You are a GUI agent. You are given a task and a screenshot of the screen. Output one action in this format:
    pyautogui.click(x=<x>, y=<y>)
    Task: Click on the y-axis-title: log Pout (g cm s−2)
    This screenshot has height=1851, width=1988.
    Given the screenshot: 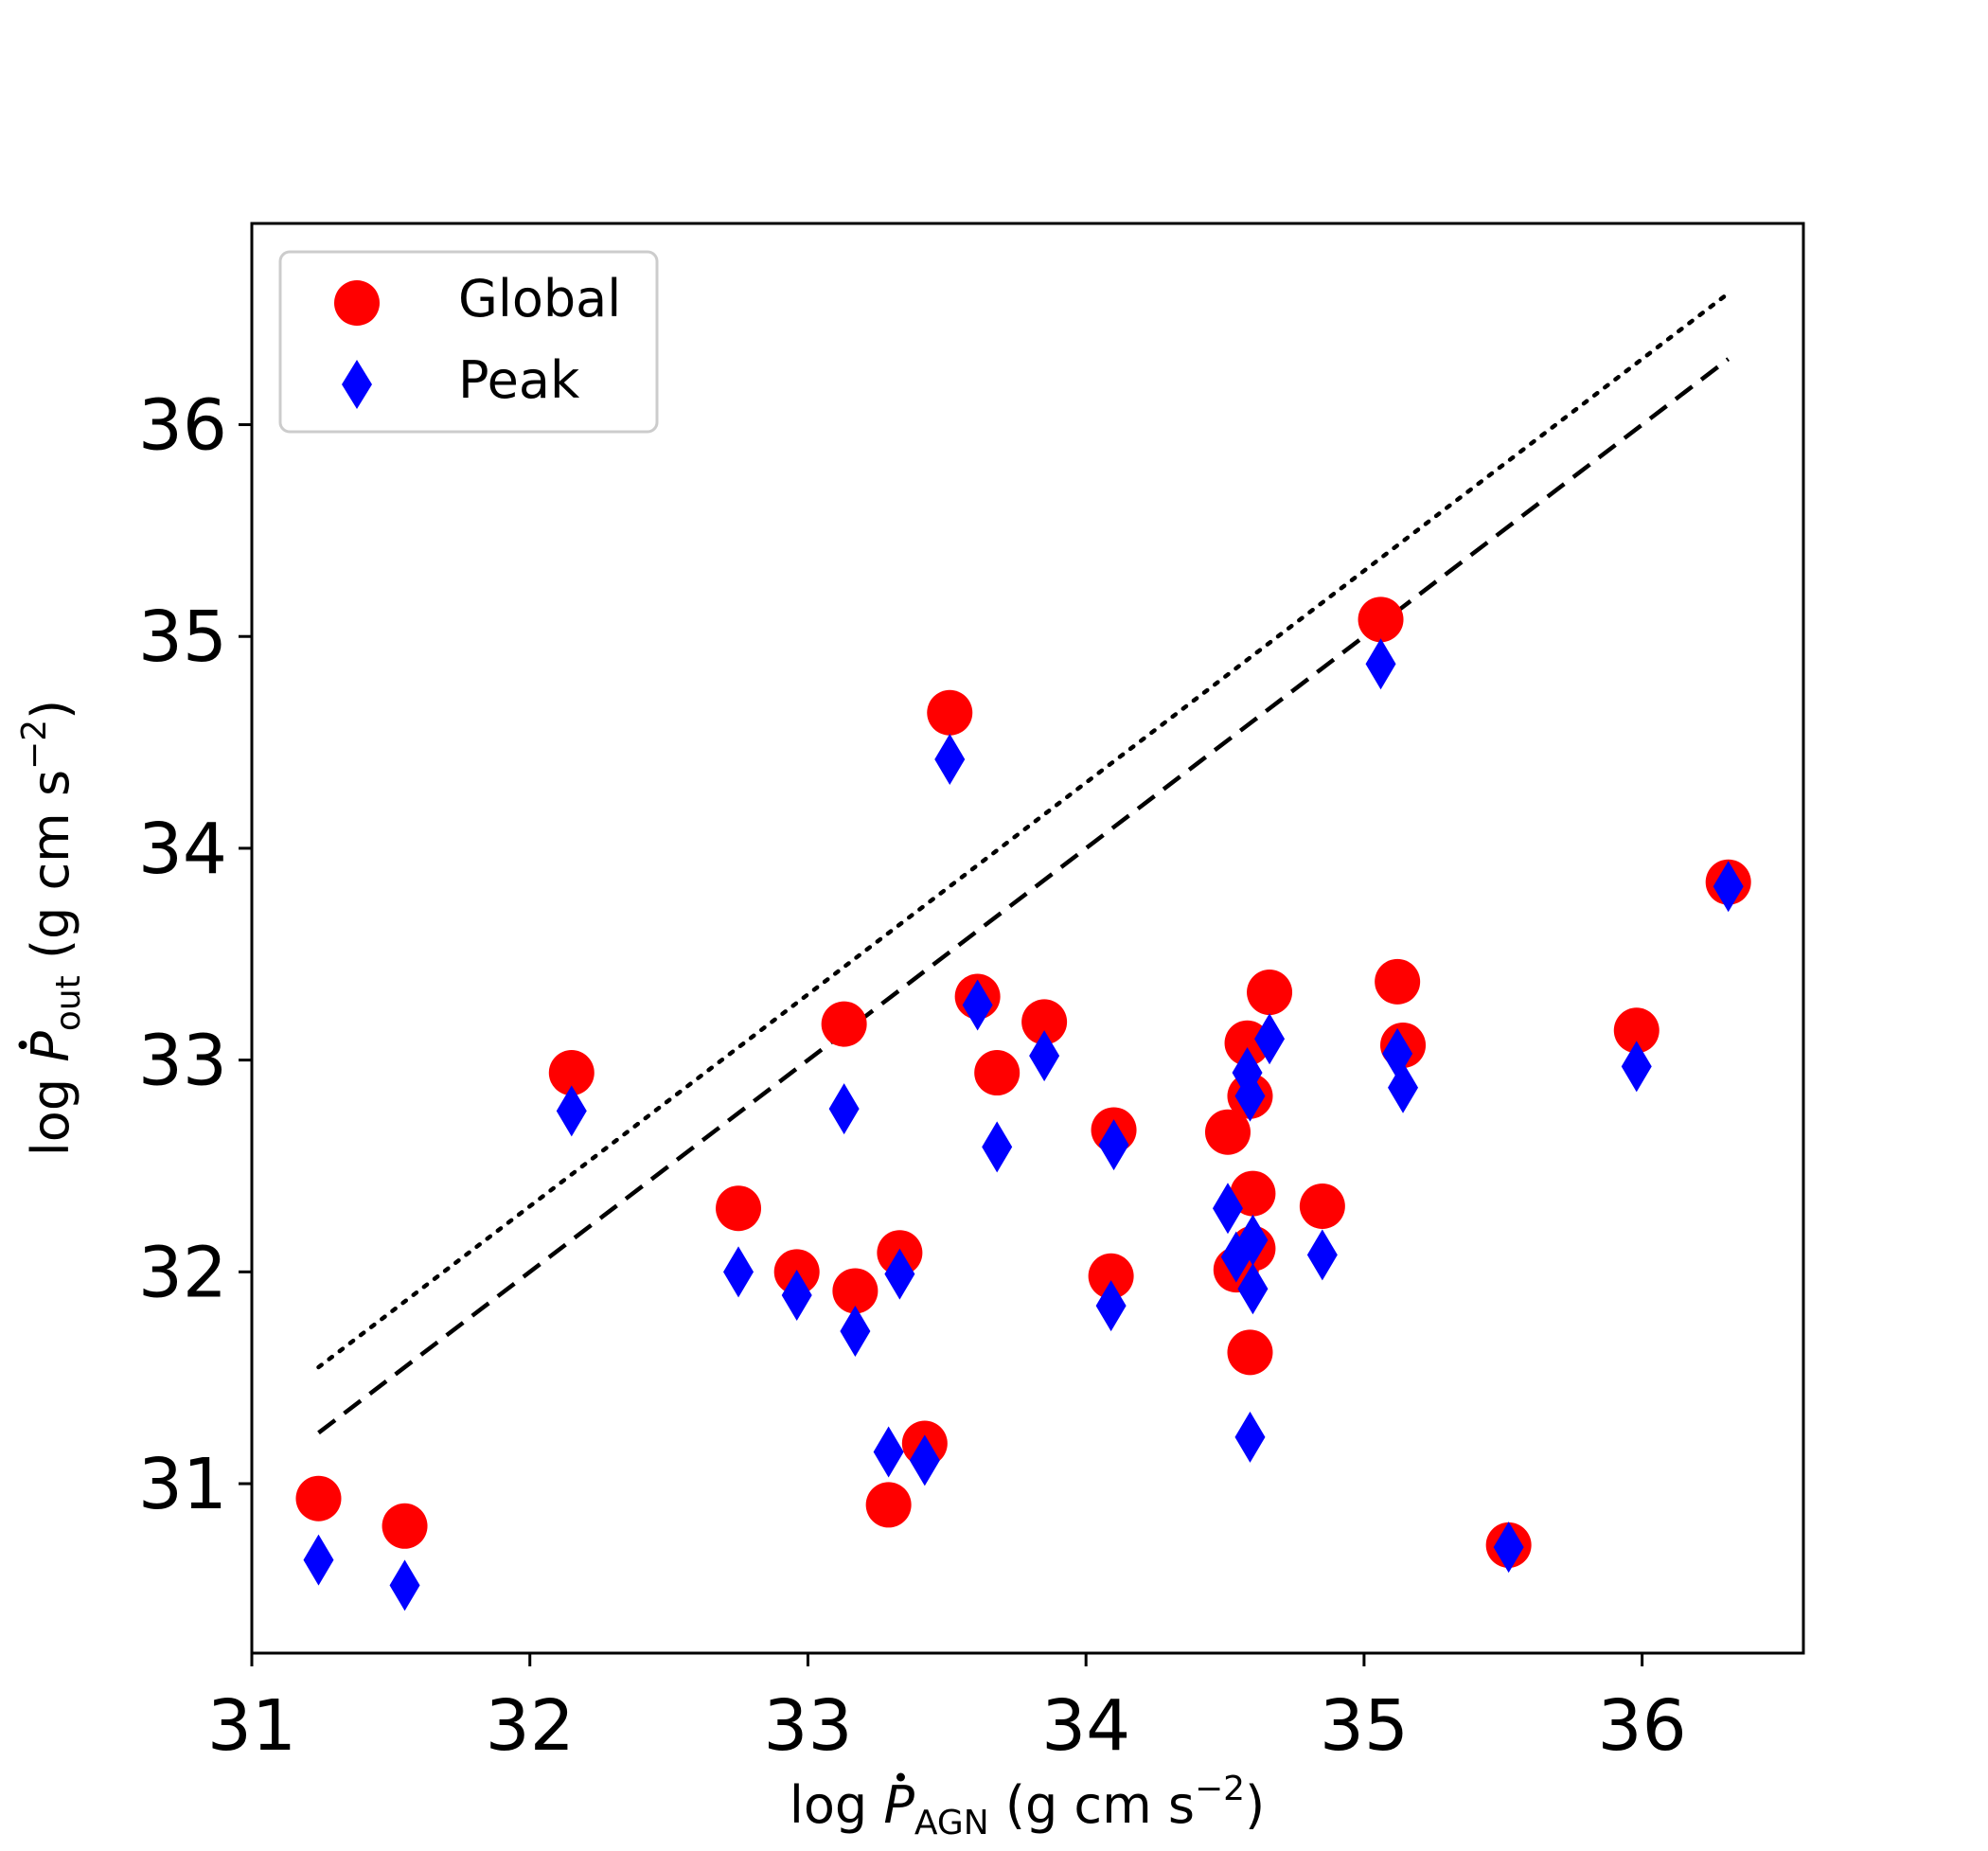 What is the action you would take?
    pyautogui.click(x=51, y=928)
    